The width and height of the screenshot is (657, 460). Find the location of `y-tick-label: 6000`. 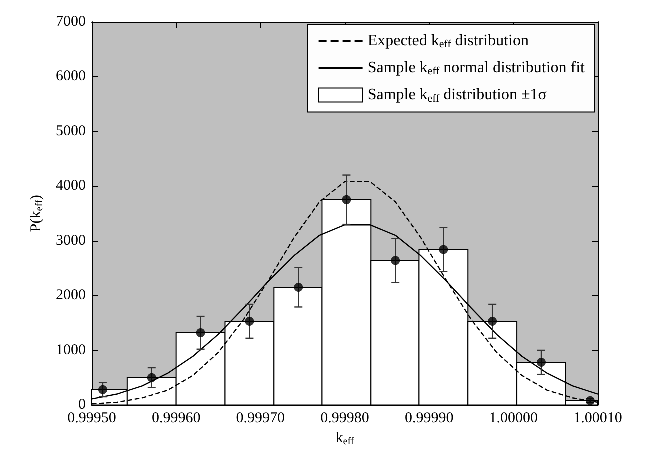

y-tick-label: 6000 is located at coordinates (71, 76).